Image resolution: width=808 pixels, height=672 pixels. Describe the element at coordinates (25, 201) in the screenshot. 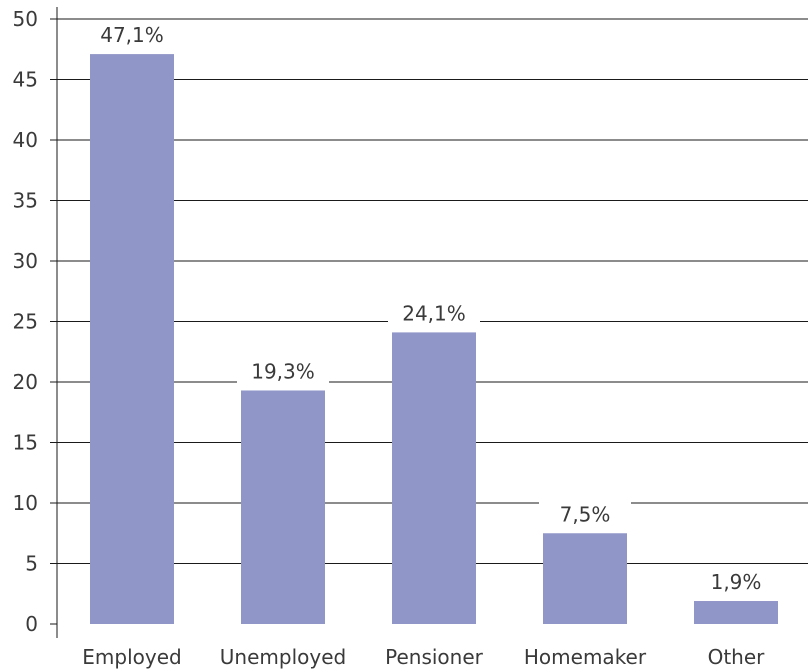

I see `y-tick-label: 35` at that location.